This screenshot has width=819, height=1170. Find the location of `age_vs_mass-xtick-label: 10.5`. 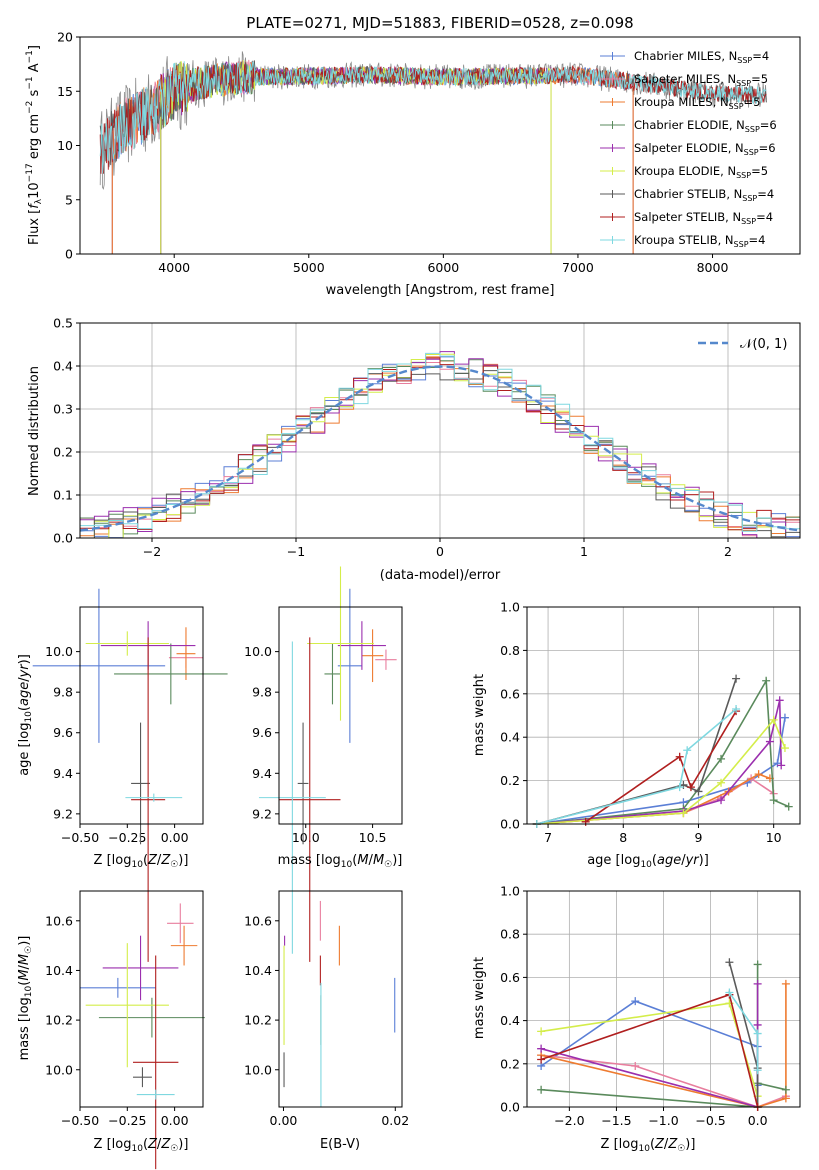

age_vs_mass-xtick-label: 10.5 is located at coordinates (373, 837).